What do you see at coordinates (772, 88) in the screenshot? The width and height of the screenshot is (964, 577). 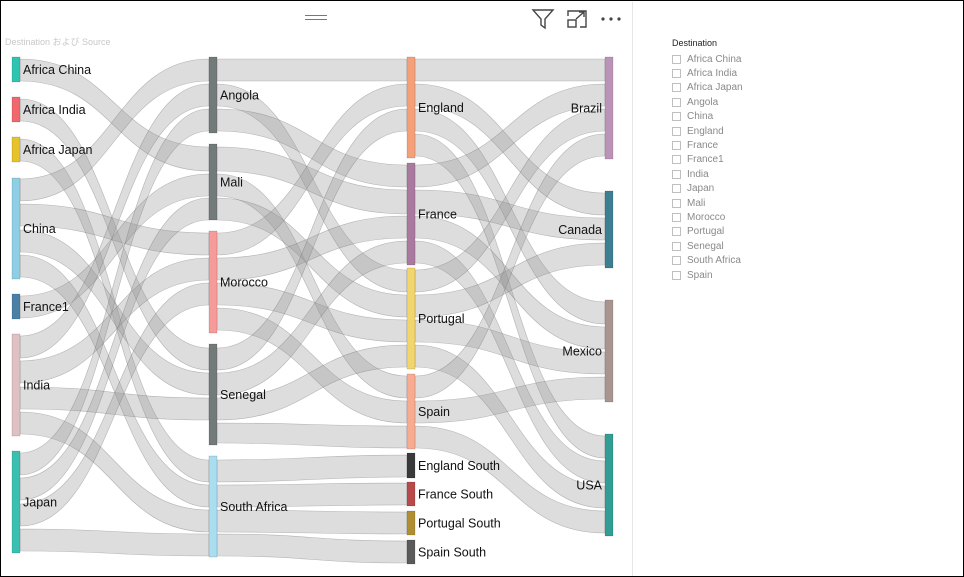 I see `slicer-item: Africa Japan` at bounding box center [772, 88].